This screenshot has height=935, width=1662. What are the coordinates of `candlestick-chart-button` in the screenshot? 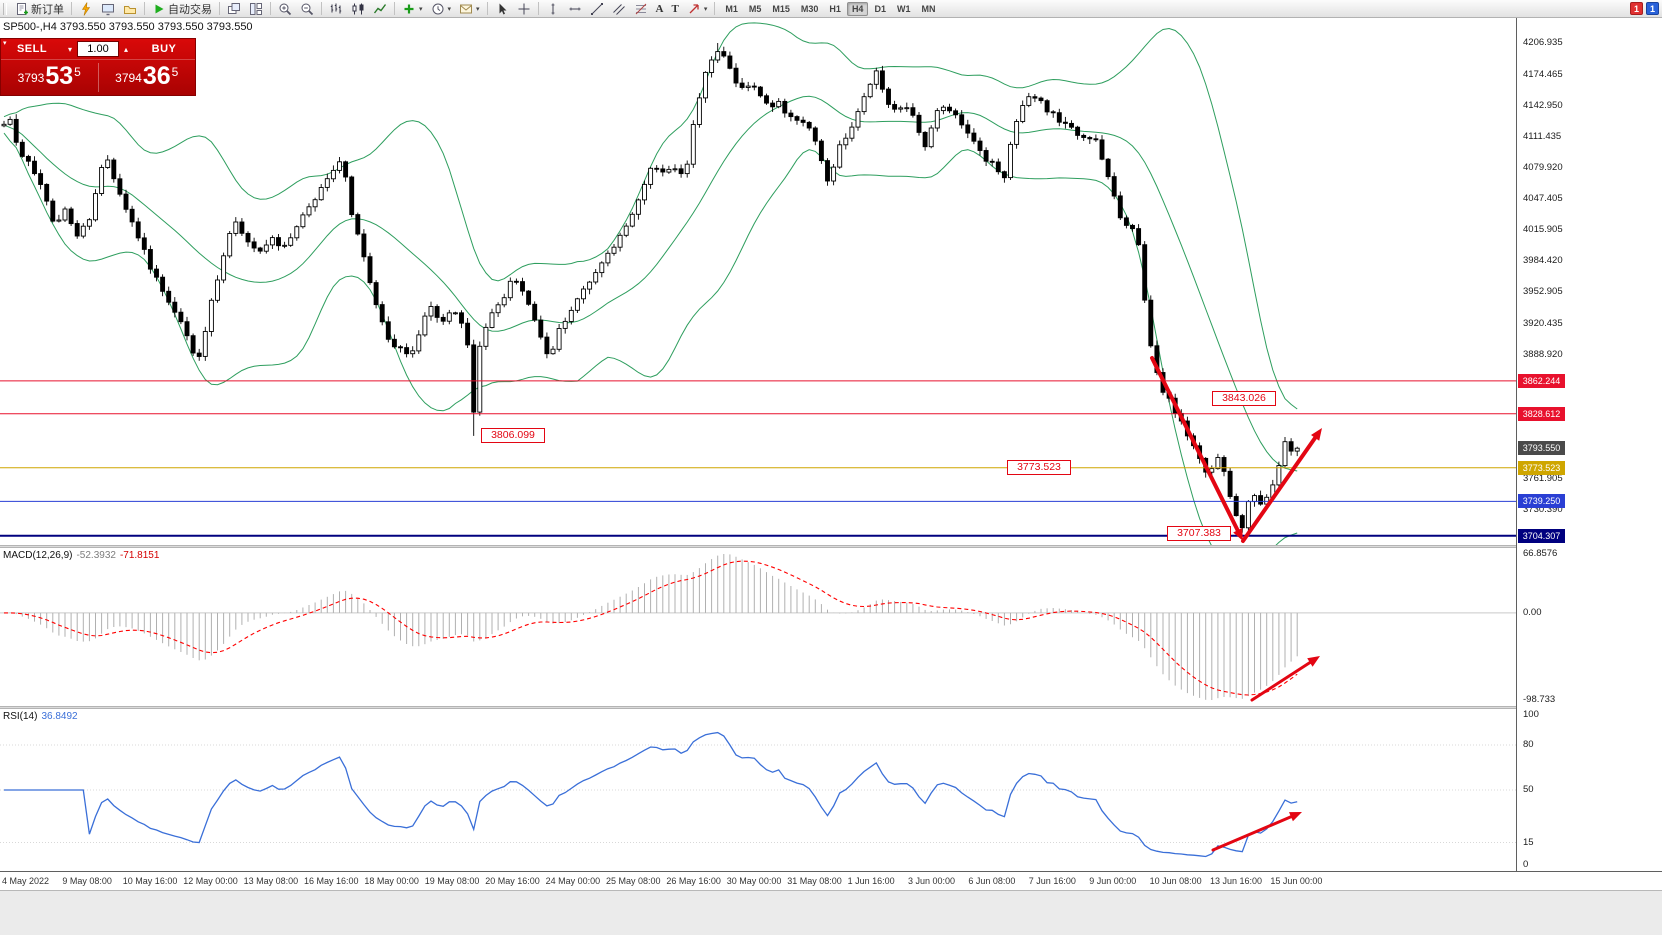 It's located at (358, 9).